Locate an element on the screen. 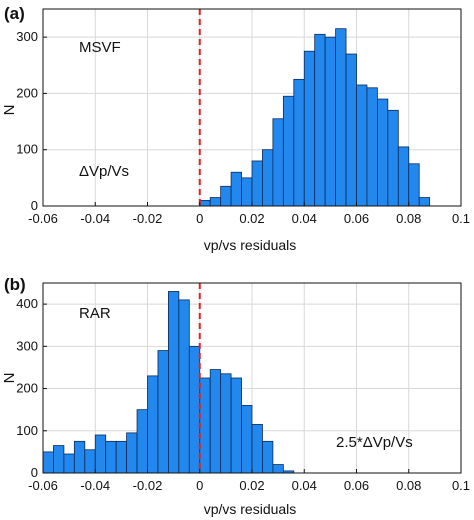 The width and height of the screenshot is (474, 520). panel-b-y-axis-label: N is located at coordinates (9, 378).